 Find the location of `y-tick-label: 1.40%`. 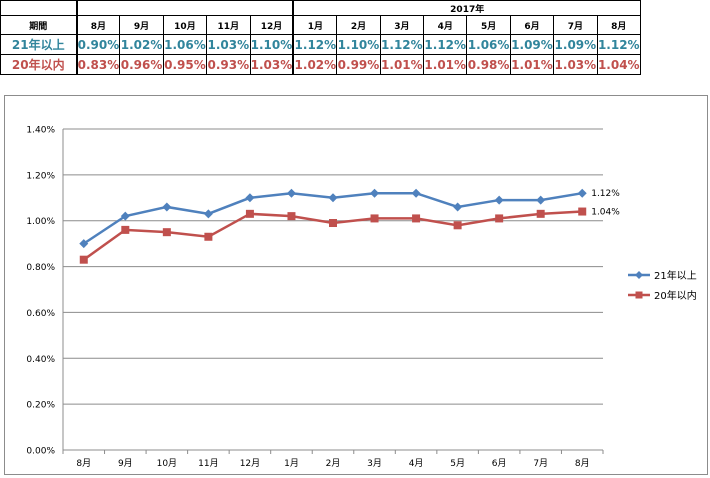

y-tick-label: 1.40% is located at coordinates (40, 131).